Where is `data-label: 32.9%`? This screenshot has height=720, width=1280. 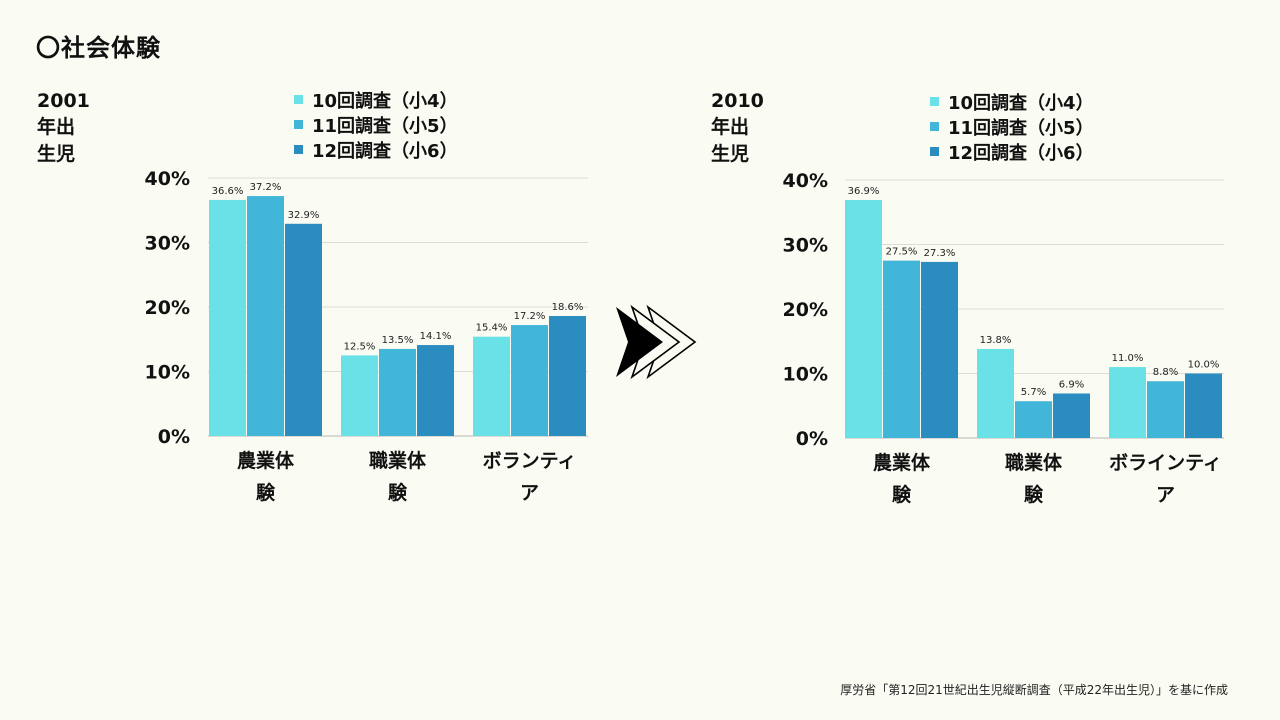
data-label: 32.9% is located at coordinates (304, 215).